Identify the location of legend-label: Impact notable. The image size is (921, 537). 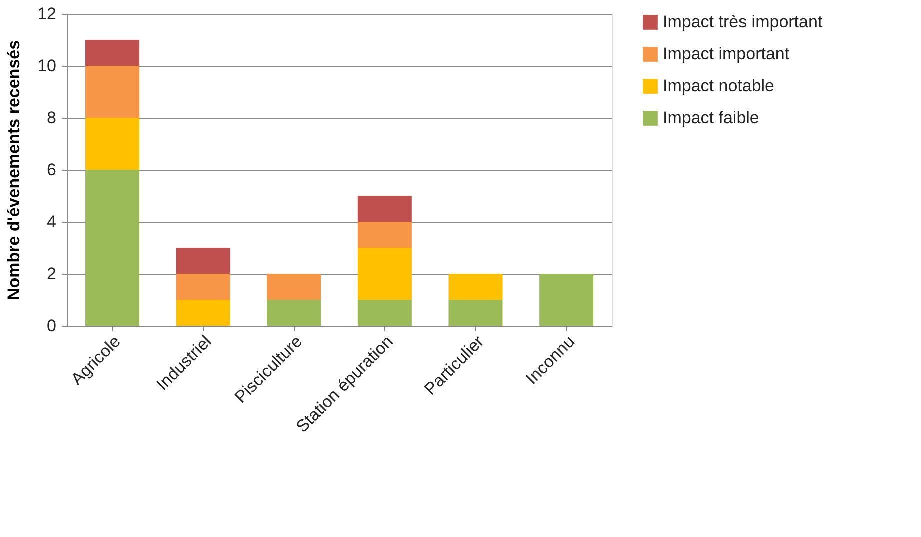
(719, 86).